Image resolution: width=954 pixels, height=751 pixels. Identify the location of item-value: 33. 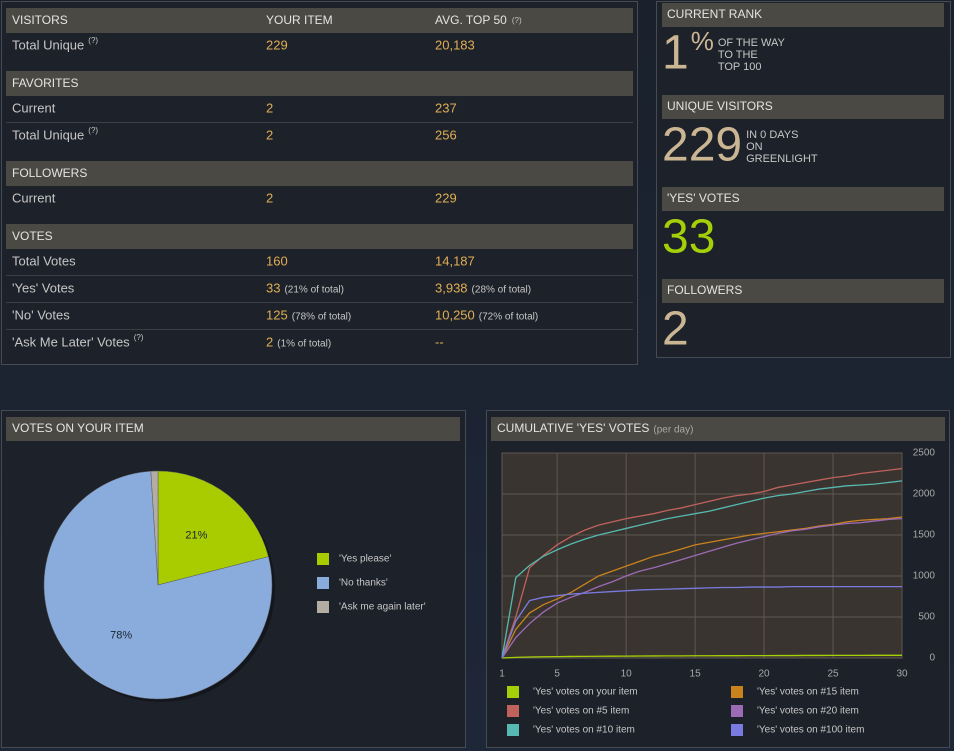
(273, 287).